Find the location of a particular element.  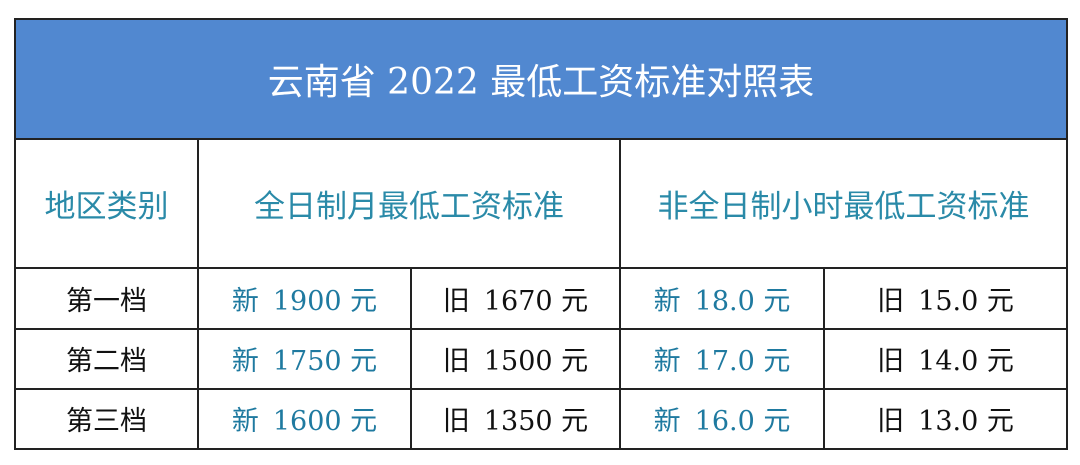

value: 第二档 is located at coordinates (106, 362).